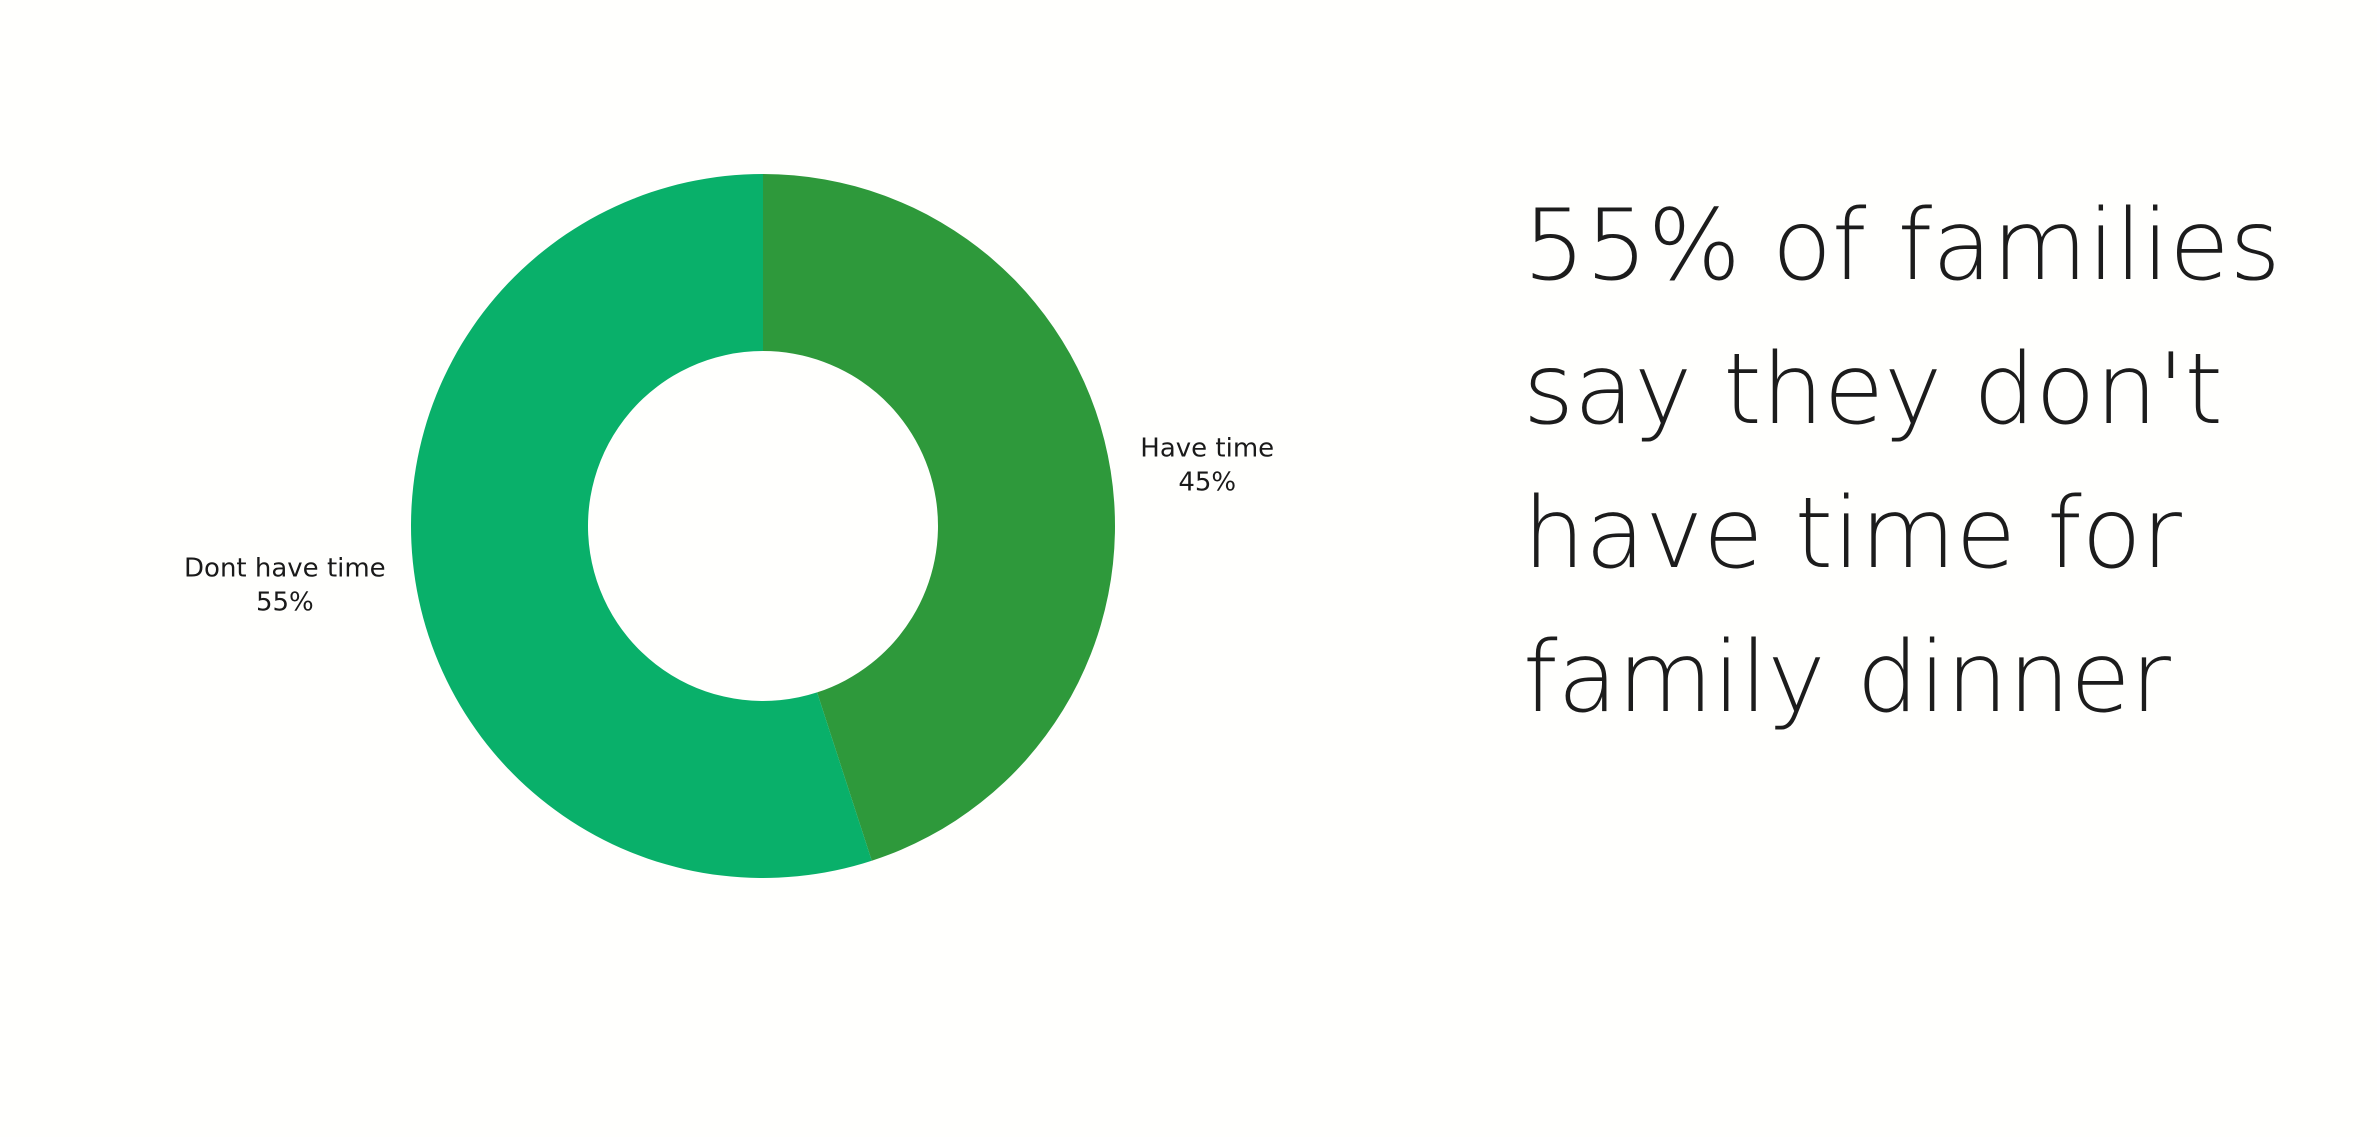  I want to click on headline-line: family dinner, so click(1847, 678).